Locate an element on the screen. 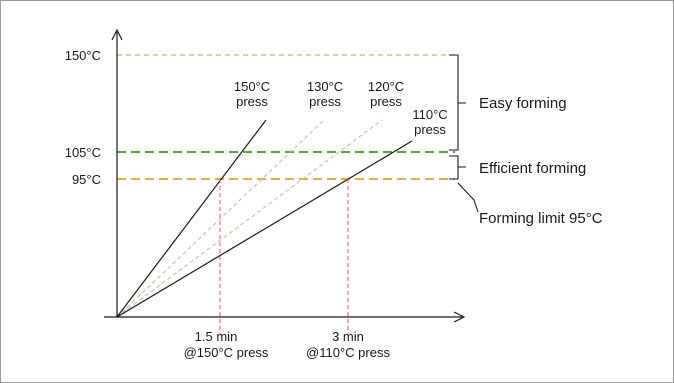 This screenshot has height=383, width=674. x-label-3min-time: 3 min is located at coordinates (348, 336).